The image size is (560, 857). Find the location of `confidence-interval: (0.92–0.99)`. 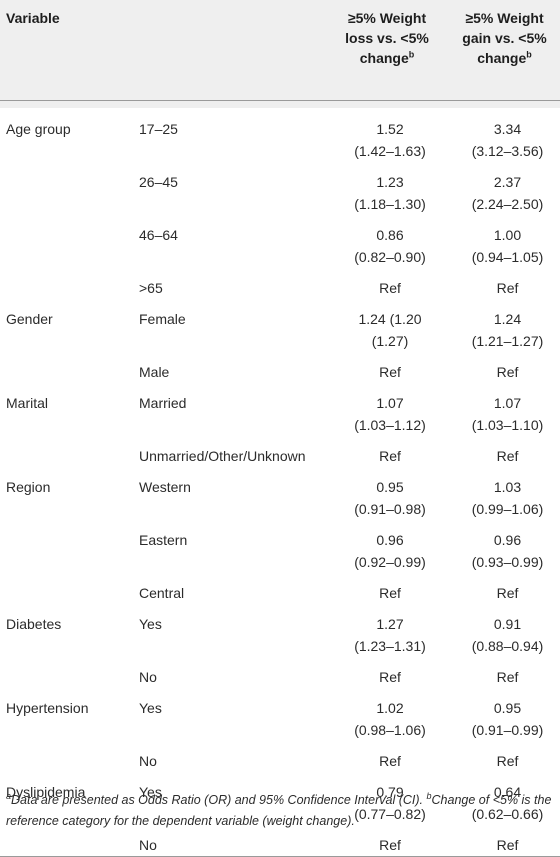

confidence-interval: (0.92–0.99) is located at coordinates (390, 561).